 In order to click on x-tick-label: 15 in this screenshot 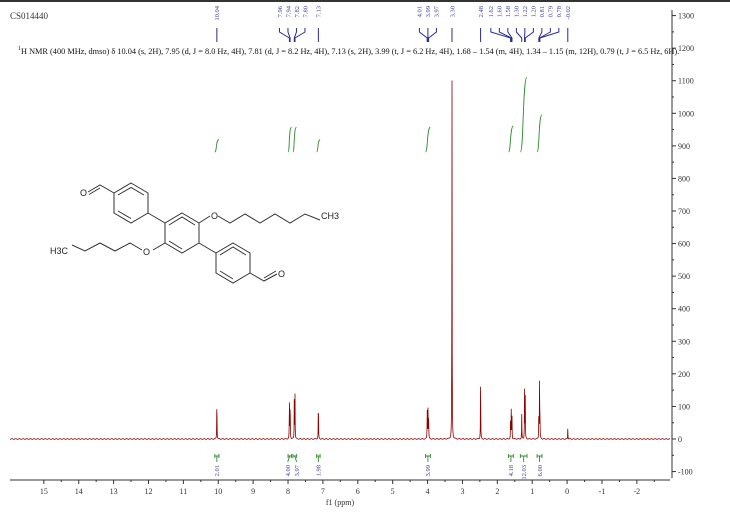, I will do `click(44, 491)`.